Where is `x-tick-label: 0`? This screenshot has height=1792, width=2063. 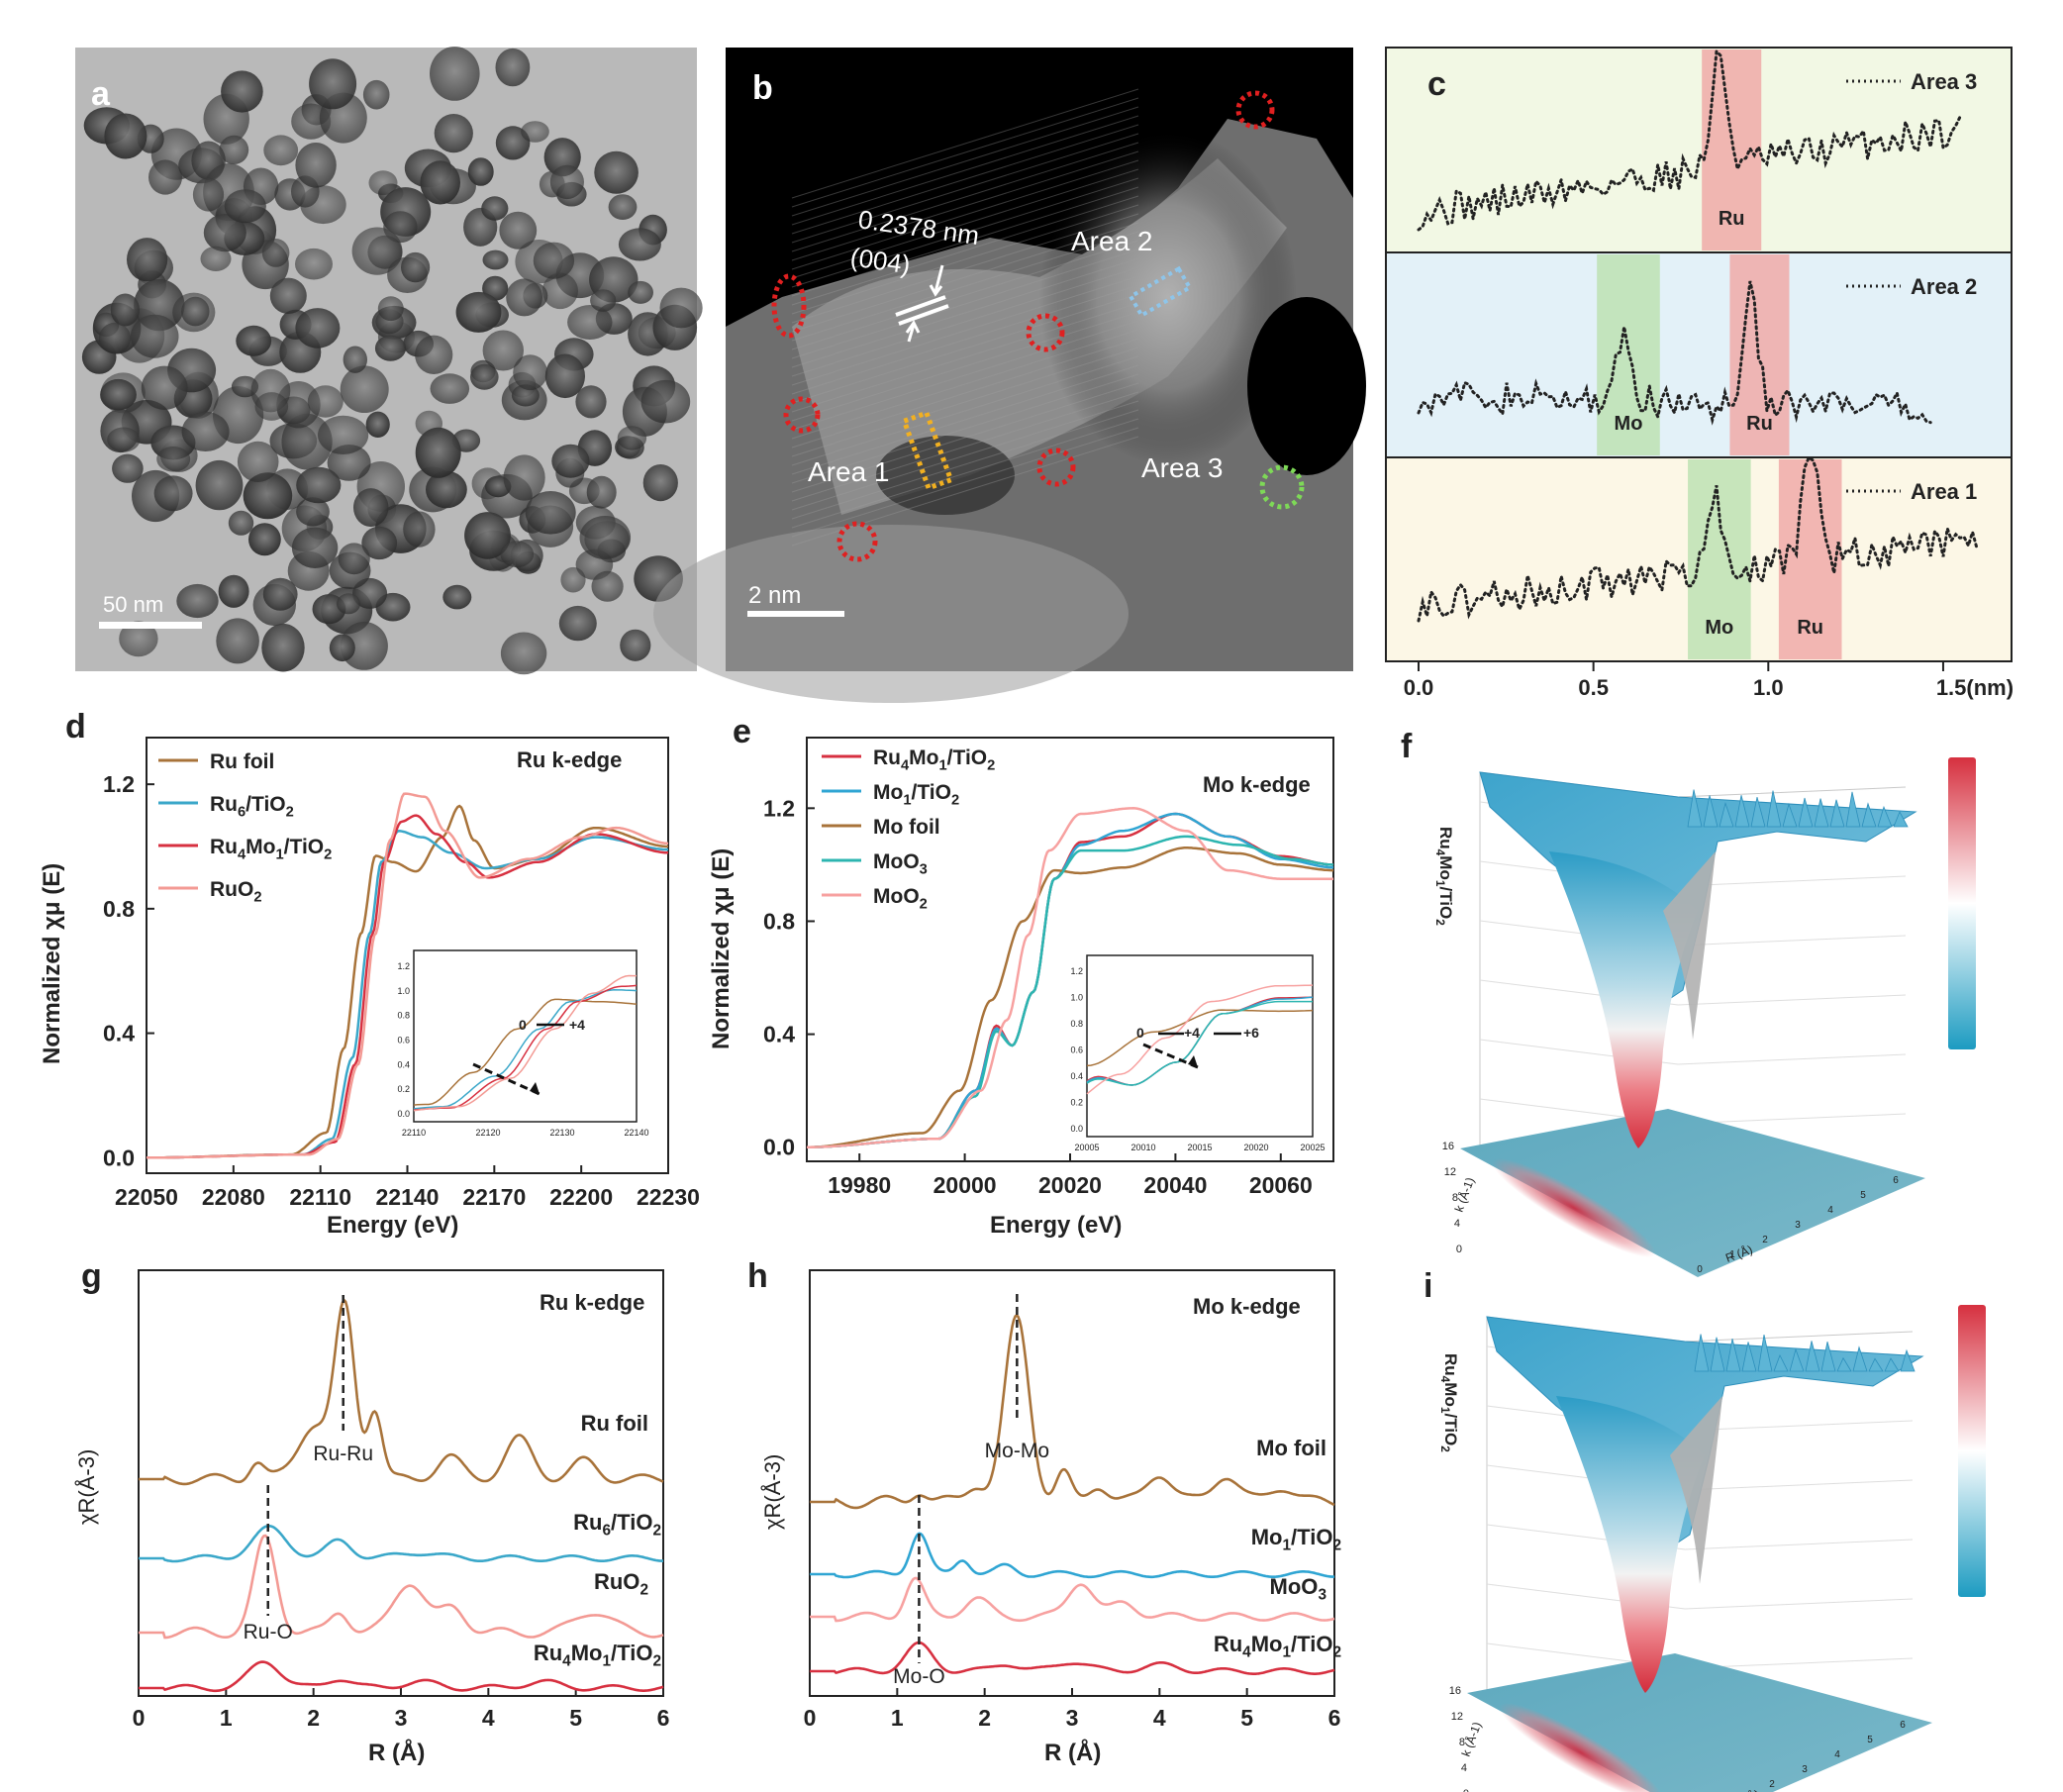
x-tick-label: 0 is located at coordinates (139, 1718).